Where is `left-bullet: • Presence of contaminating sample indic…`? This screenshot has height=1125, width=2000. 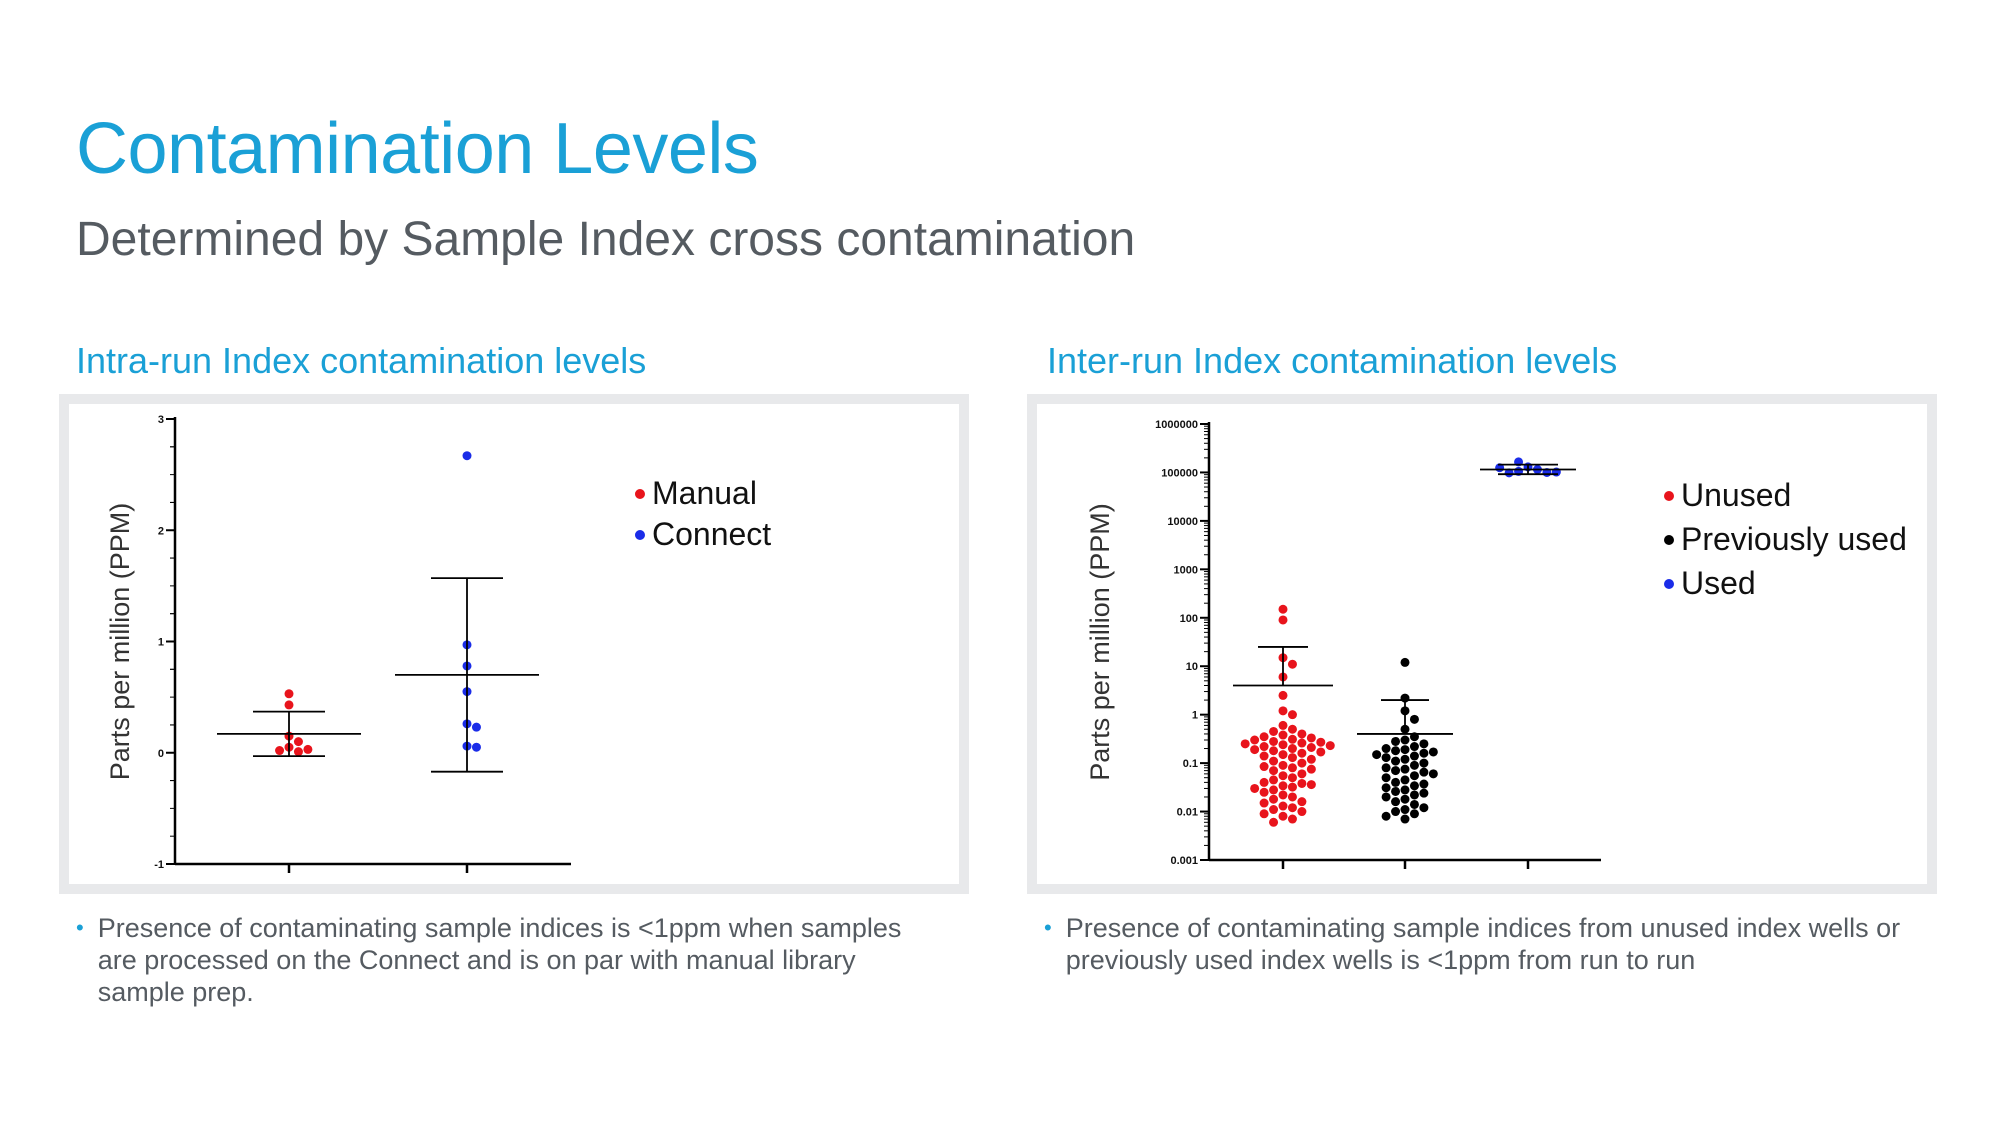 left-bullet: • Presence of contaminating sample indic… is located at coordinates (506, 960).